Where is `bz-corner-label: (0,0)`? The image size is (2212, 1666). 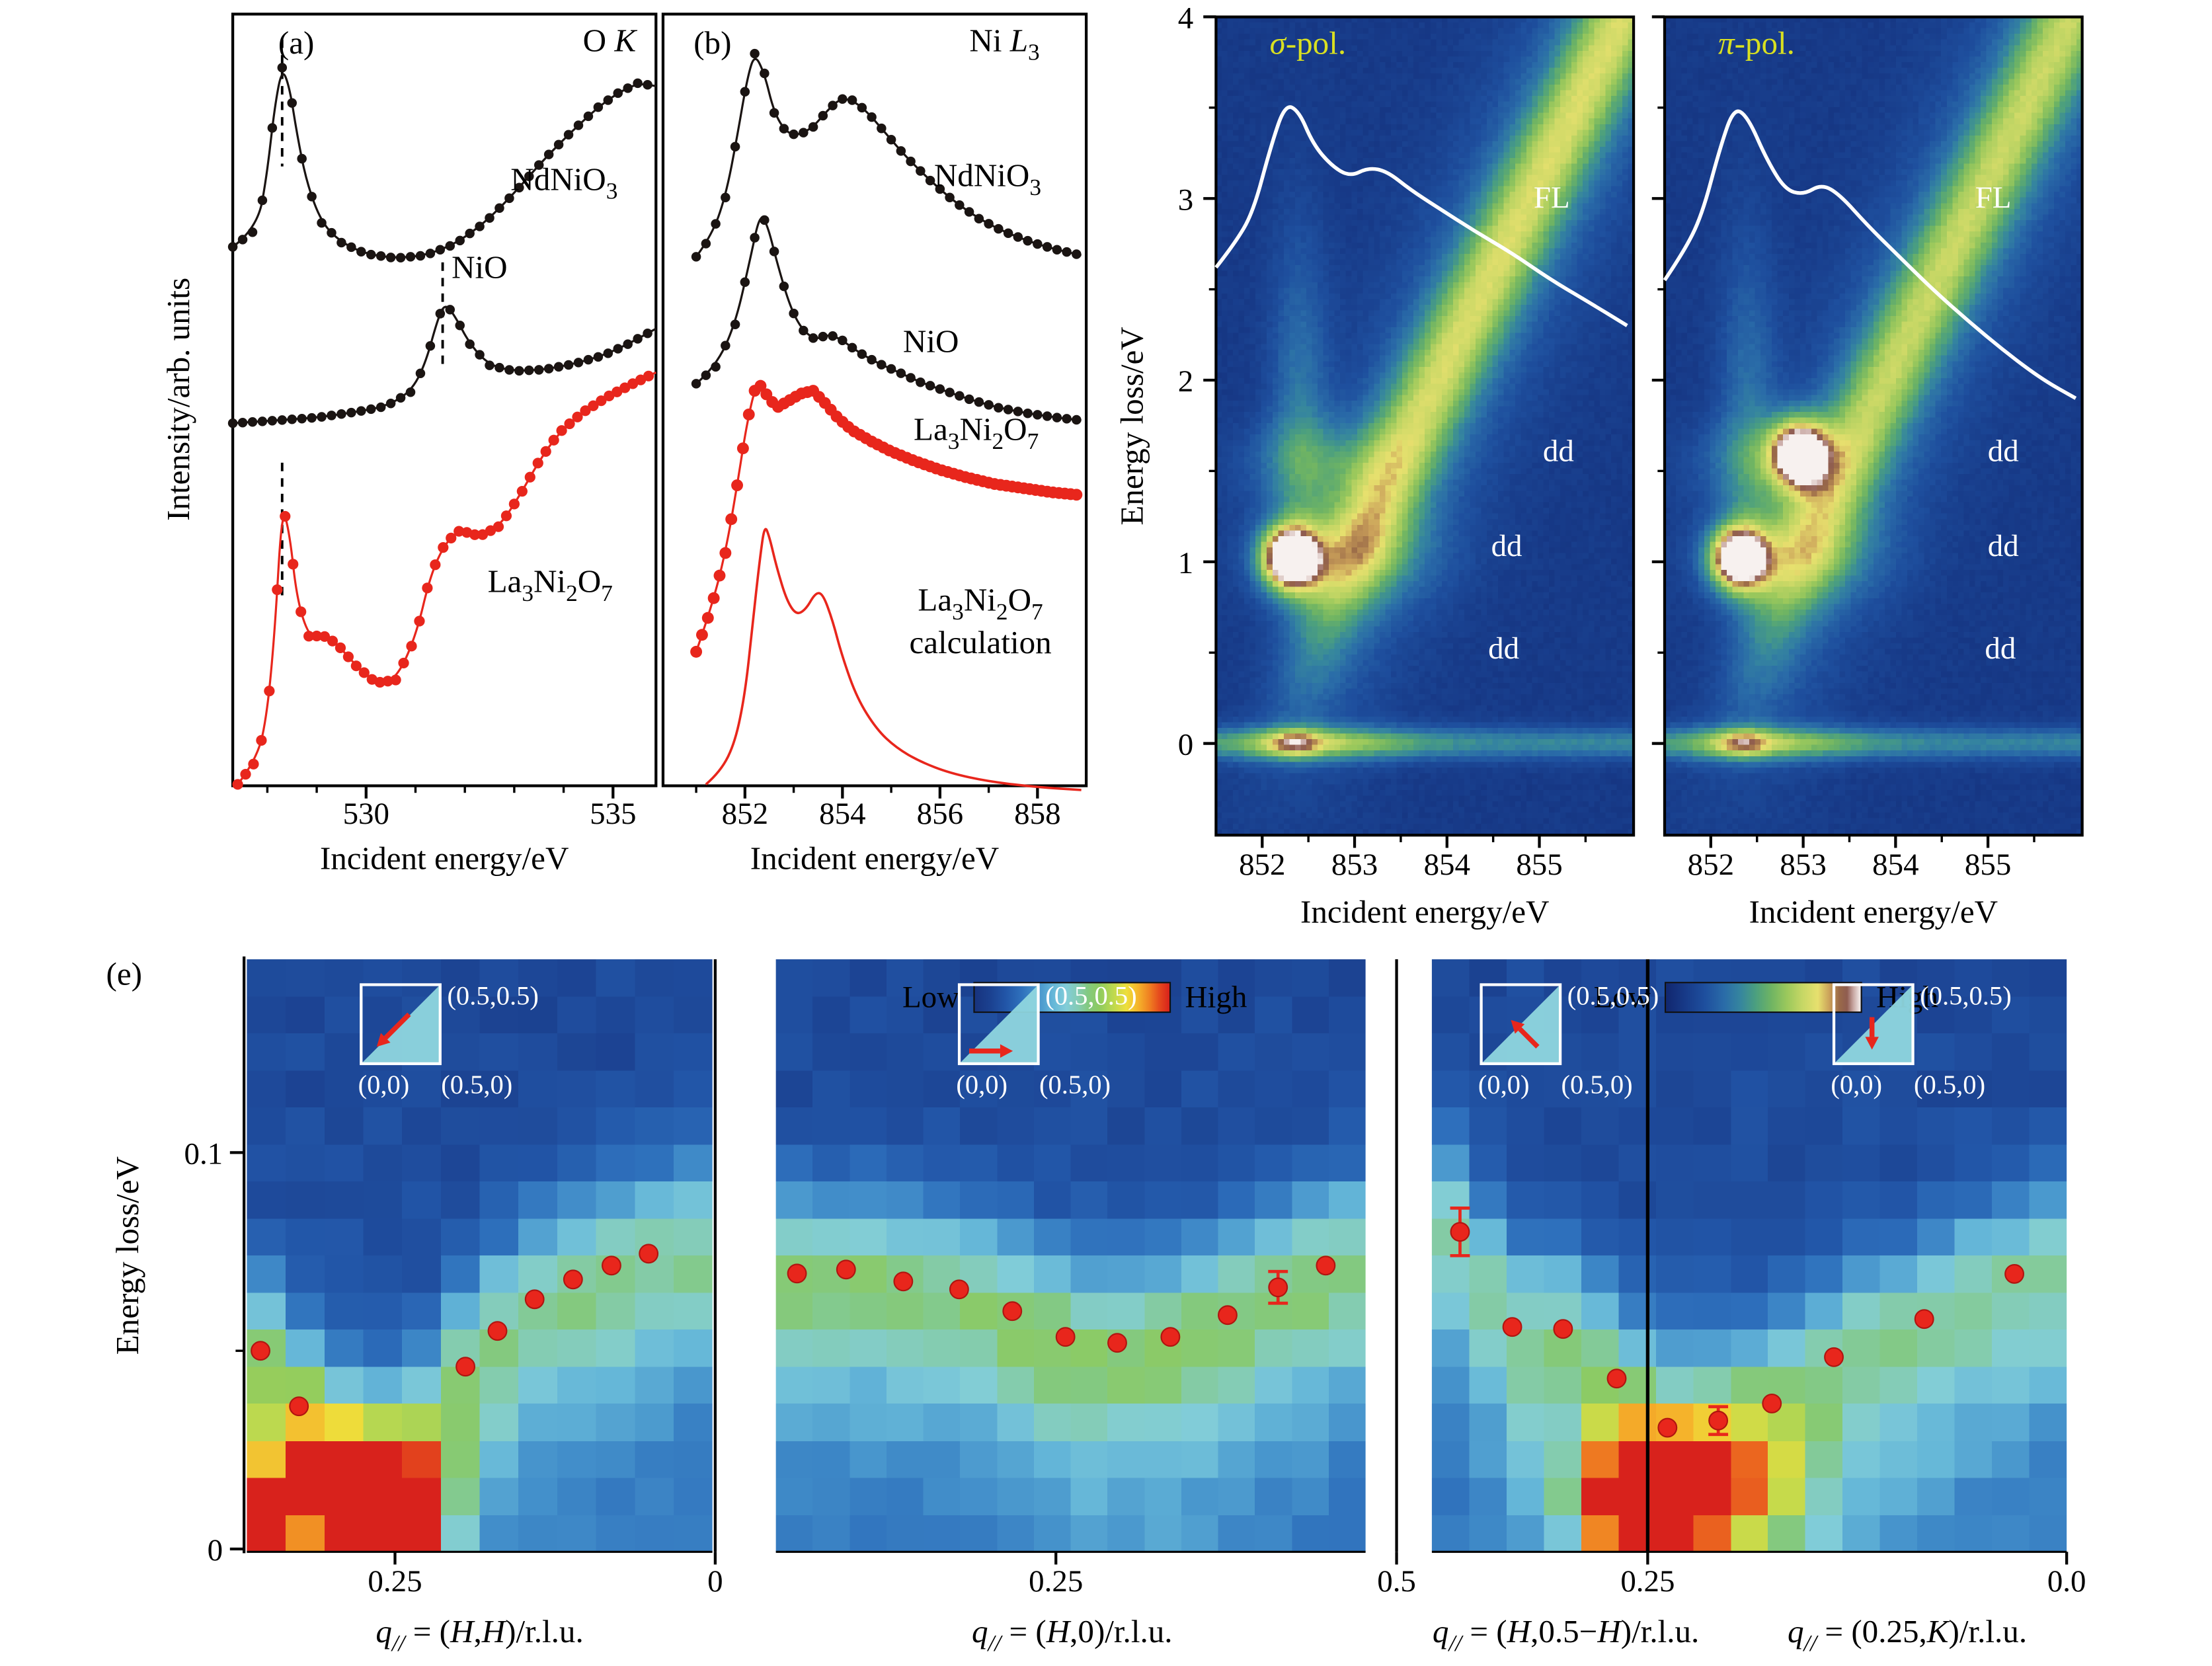
bz-corner-label: (0,0) is located at coordinates (1504, 1084).